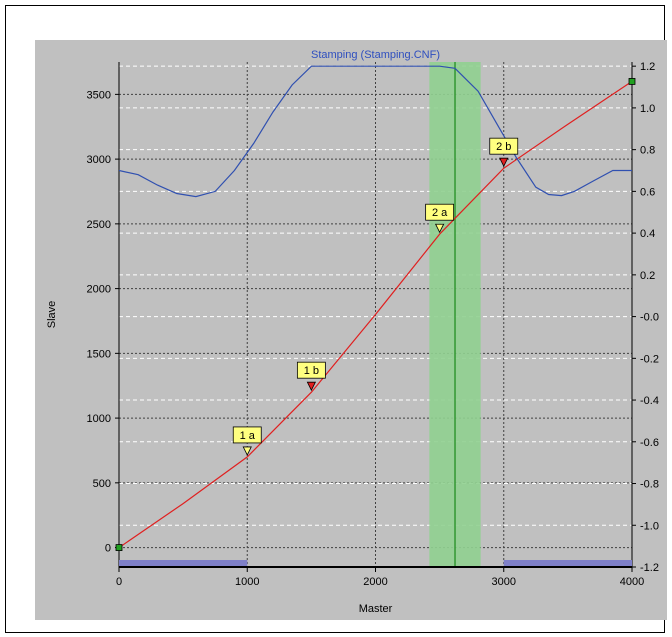 The image size is (672, 637). I want to click on x-tick-label: 4000, so click(632, 582).